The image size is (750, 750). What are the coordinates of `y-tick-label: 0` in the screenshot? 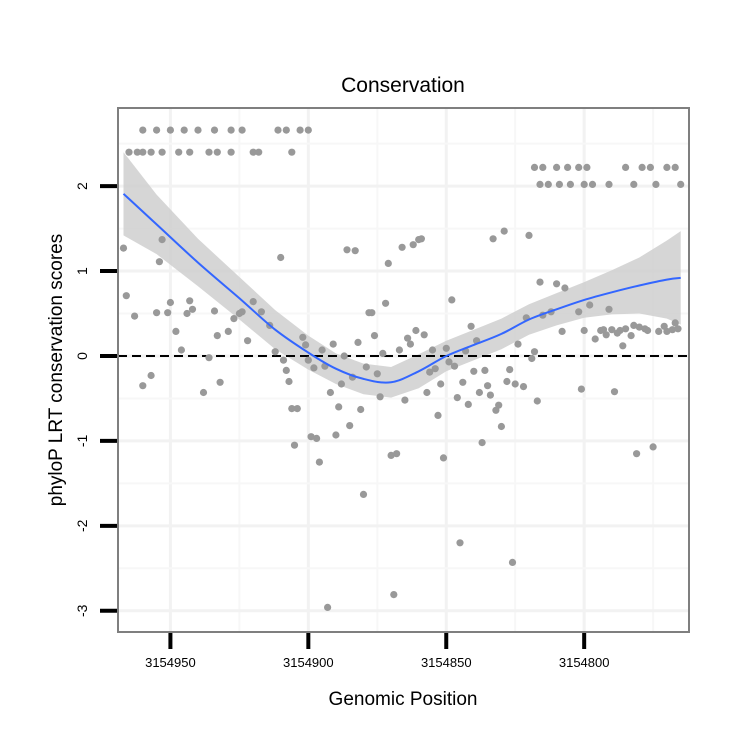 It's located at (82, 356).